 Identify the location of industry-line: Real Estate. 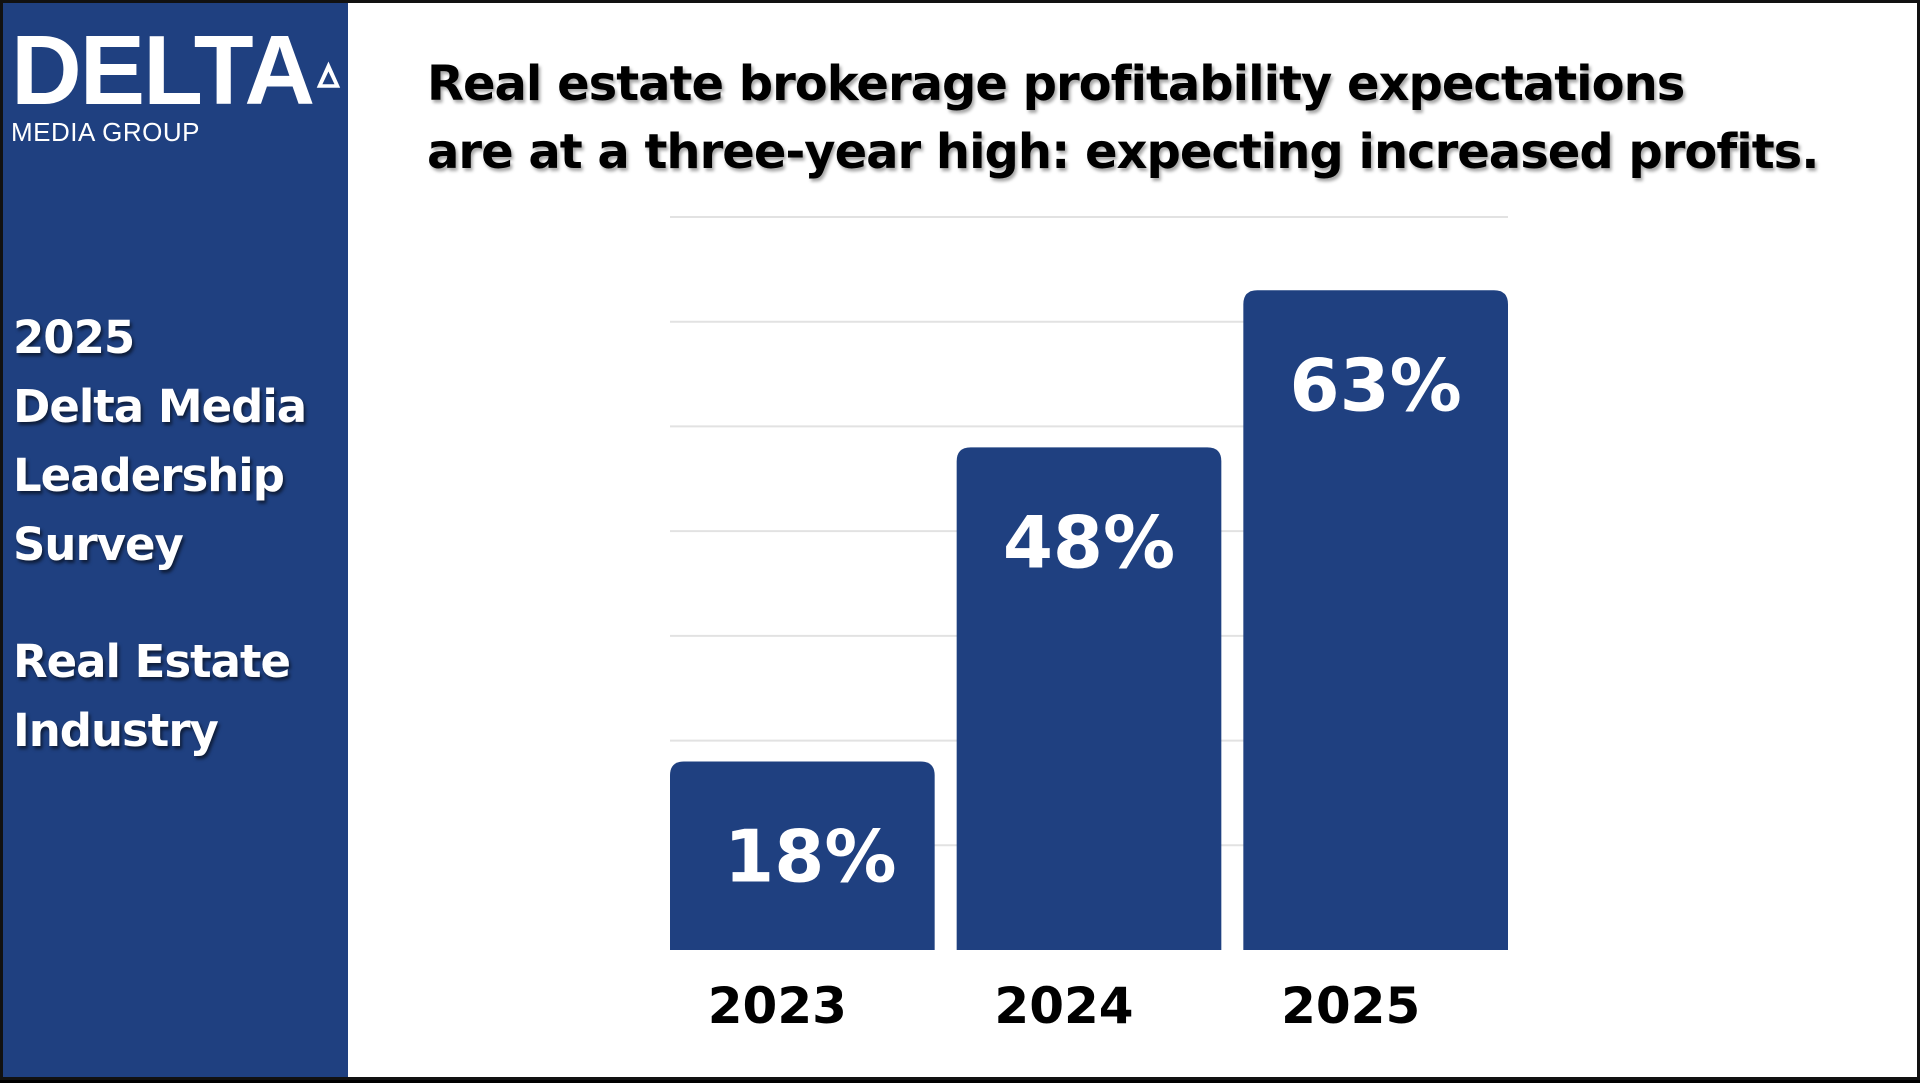
(152, 661).